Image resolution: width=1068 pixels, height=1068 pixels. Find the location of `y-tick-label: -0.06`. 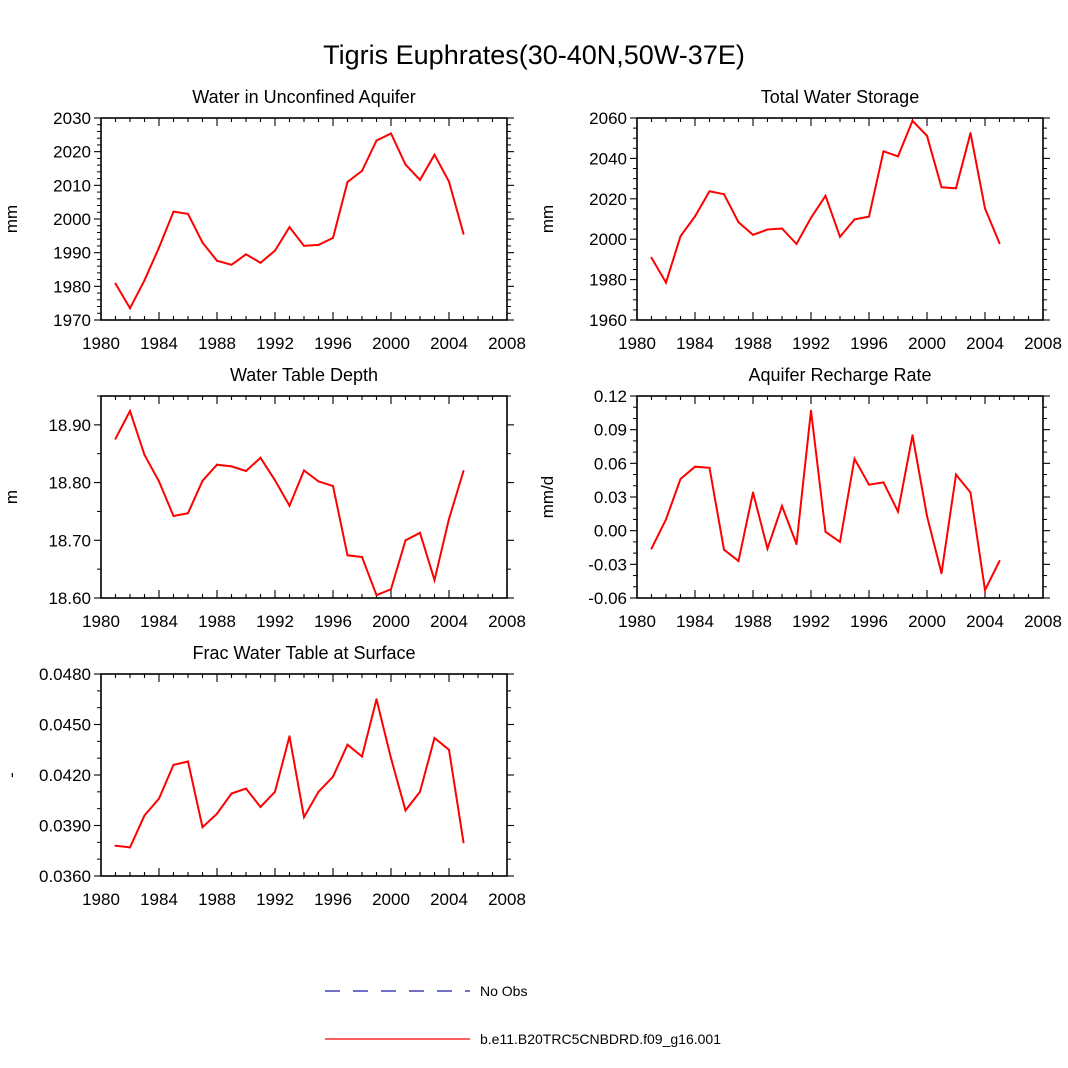

y-tick-label: -0.06 is located at coordinates (607, 598).